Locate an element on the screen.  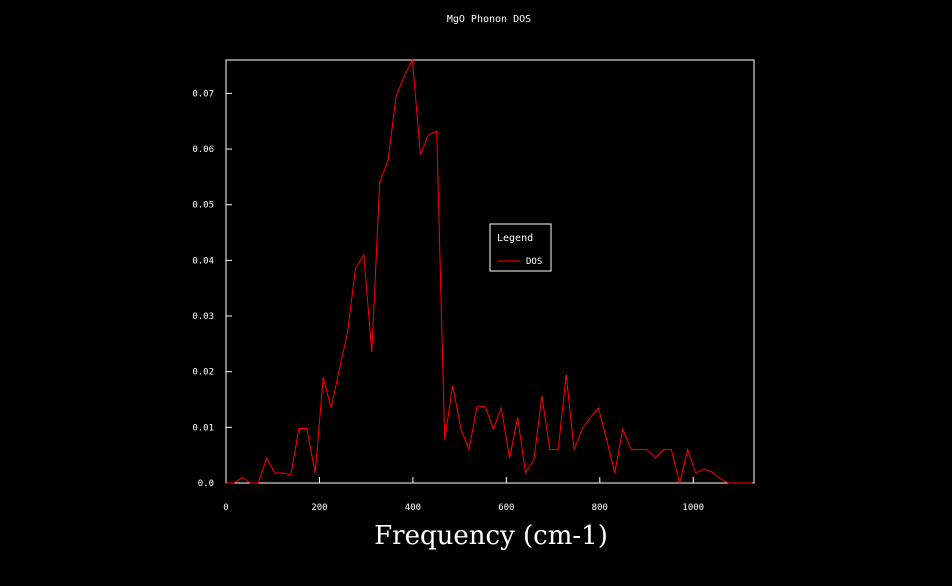
x-axis: 0 200 400 600 800 1000 is located at coordinates (463, 495).